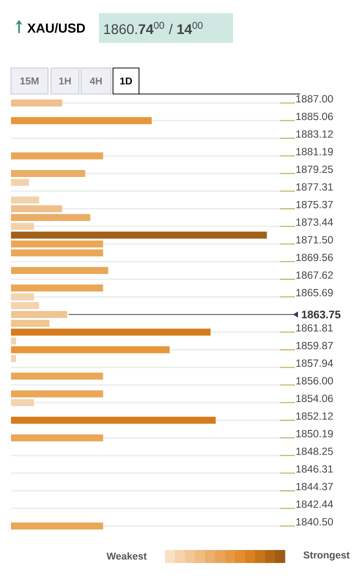  I want to click on text: Weakest, so click(126, 556).